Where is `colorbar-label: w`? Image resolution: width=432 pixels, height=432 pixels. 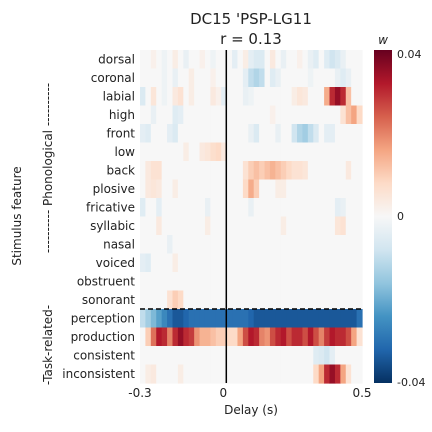 colorbar-label: w is located at coordinates (383, 40).